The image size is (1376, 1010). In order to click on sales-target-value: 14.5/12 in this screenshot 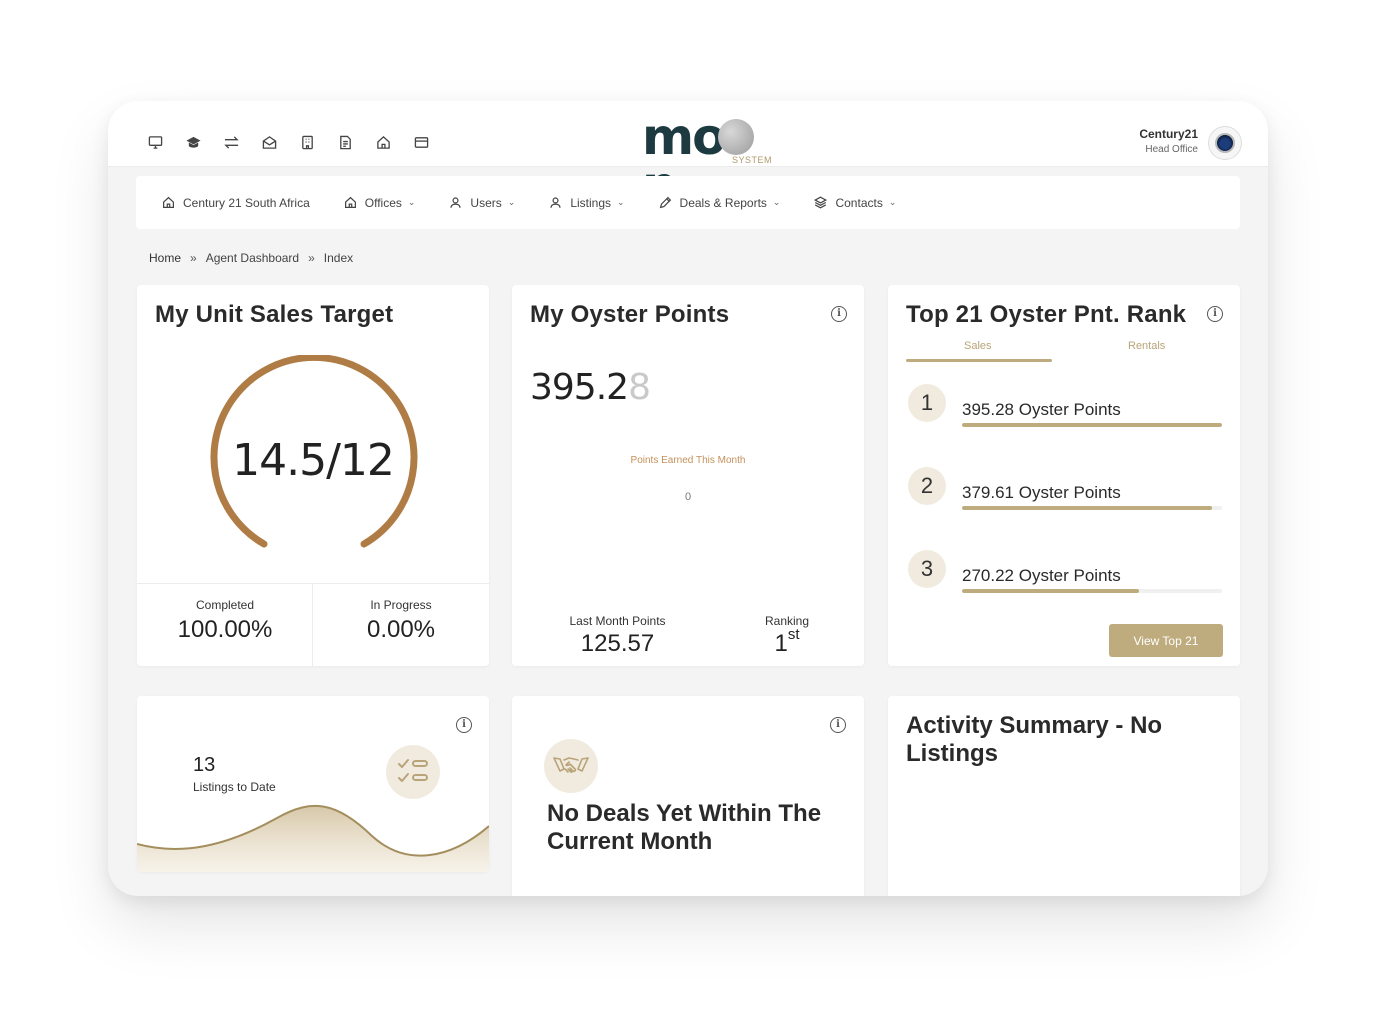, I will do `click(313, 460)`.